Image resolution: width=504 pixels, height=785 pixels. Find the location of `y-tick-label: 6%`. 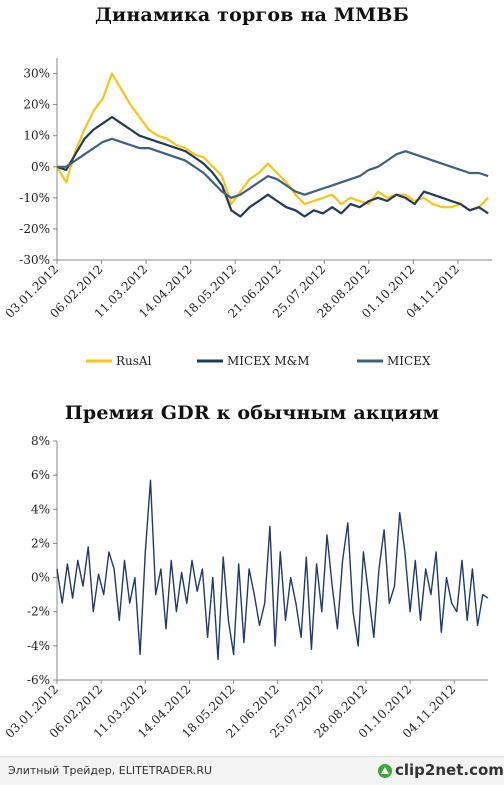

y-tick-label: 6% is located at coordinates (40, 475).